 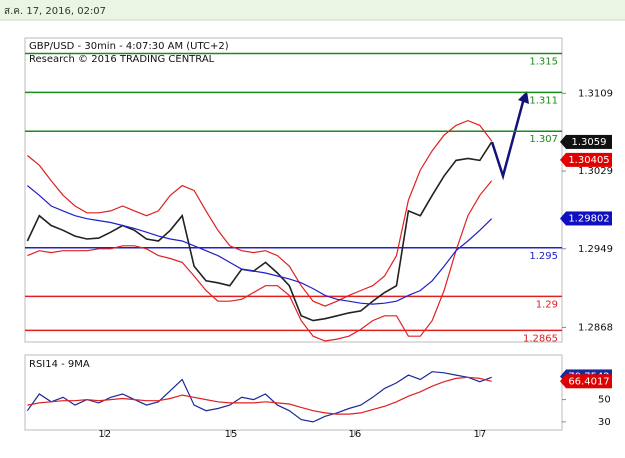 I want to click on rsi-title: RSI14 - 9MA, so click(x=59, y=364).